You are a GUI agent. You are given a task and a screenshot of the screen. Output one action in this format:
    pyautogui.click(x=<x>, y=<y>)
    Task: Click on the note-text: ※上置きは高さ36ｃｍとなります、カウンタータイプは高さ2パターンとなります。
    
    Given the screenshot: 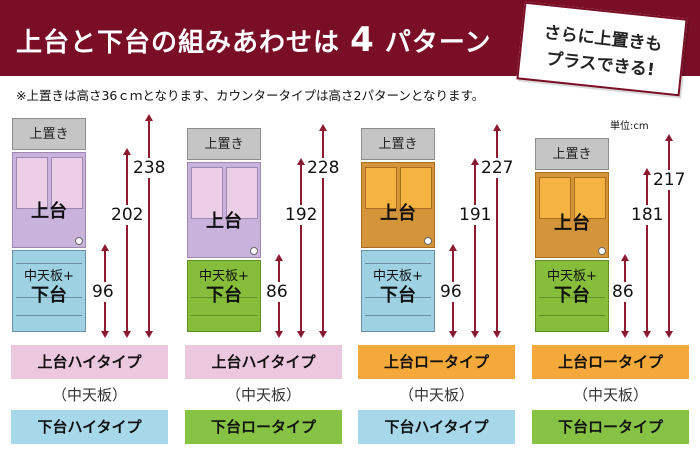 What is the action you would take?
    pyautogui.click(x=250, y=95)
    